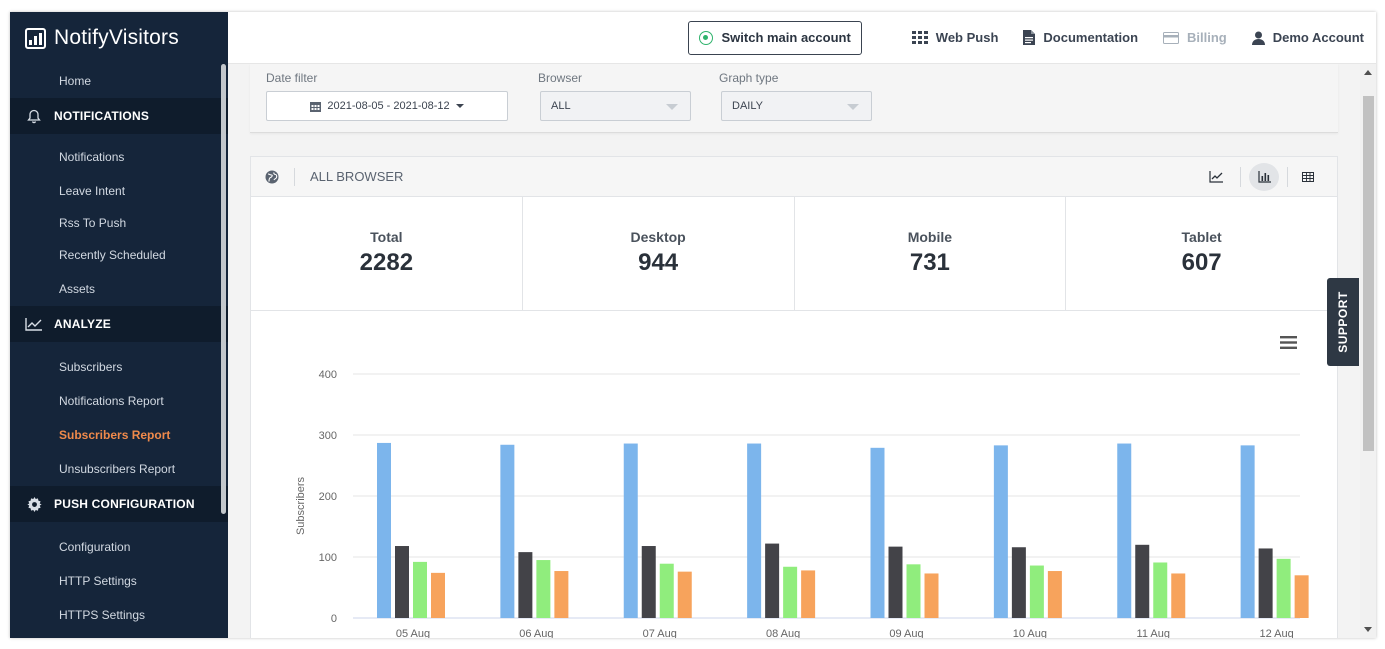  I want to click on web-push-label: Web Push, so click(967, 37).